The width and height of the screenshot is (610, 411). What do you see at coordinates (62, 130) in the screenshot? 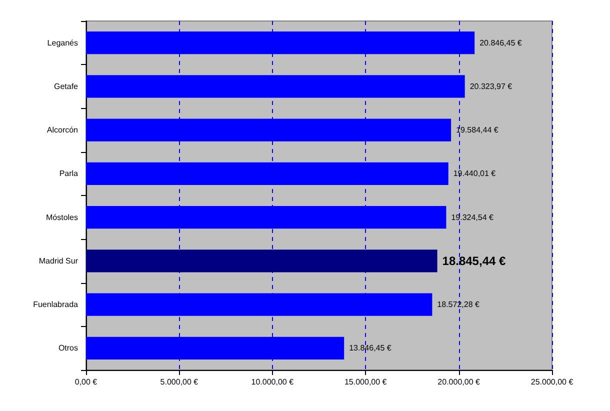
I see `y-tick-label: Alcorcón` at bounding box center [62, 130].